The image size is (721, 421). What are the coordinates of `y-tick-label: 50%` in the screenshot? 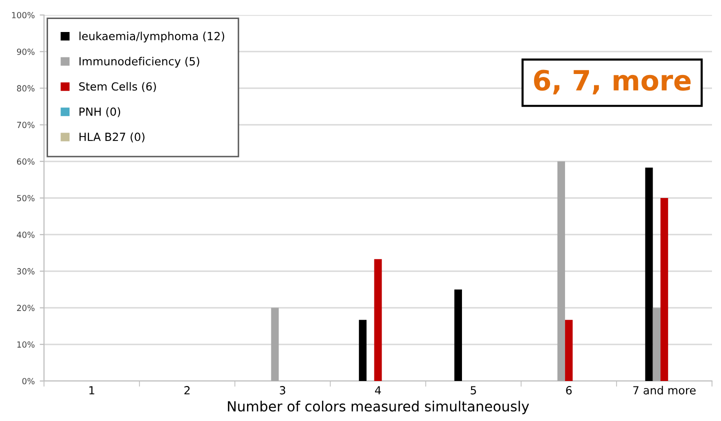 It's located at (26, 198).